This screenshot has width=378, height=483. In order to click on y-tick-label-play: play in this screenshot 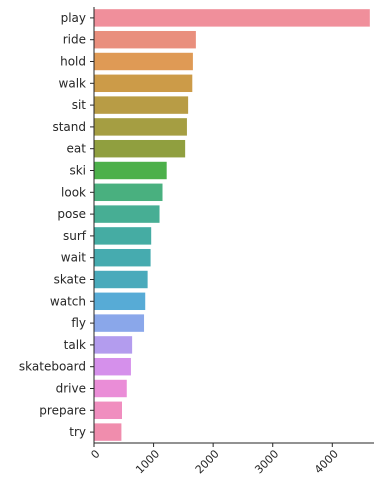, I will do `click(73, 18)`.